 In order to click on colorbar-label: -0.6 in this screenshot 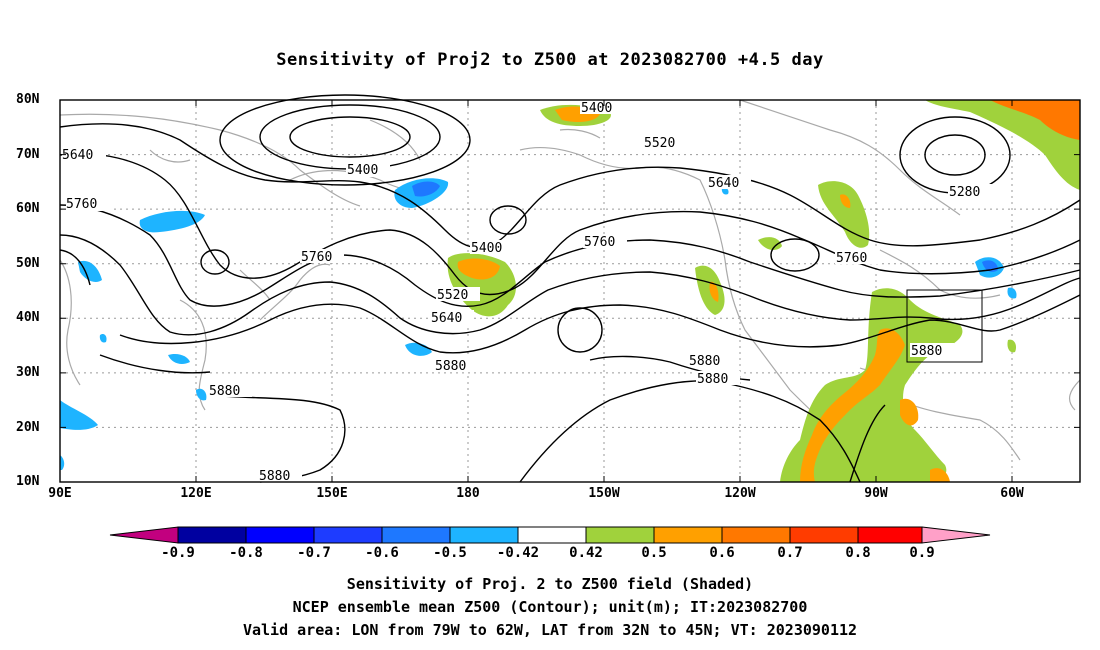, I will do `click(382, 553)`.